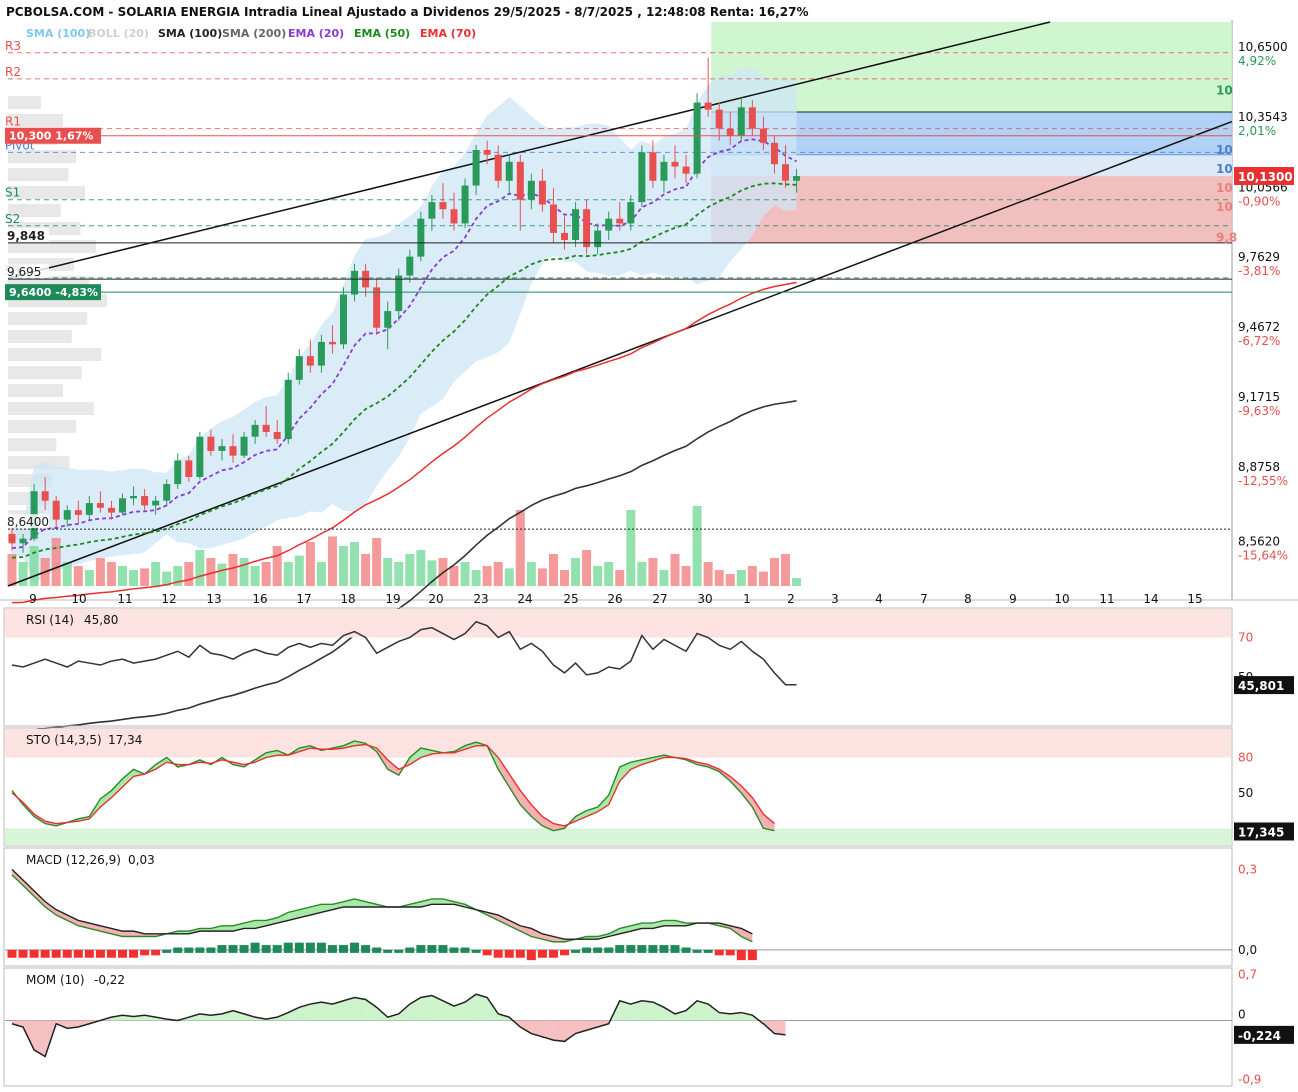  What do you see at coordinates (1259, 201) in the screenshot?
I see `pct-tick-label: -0,90%` at bounding box center [1259, 201].